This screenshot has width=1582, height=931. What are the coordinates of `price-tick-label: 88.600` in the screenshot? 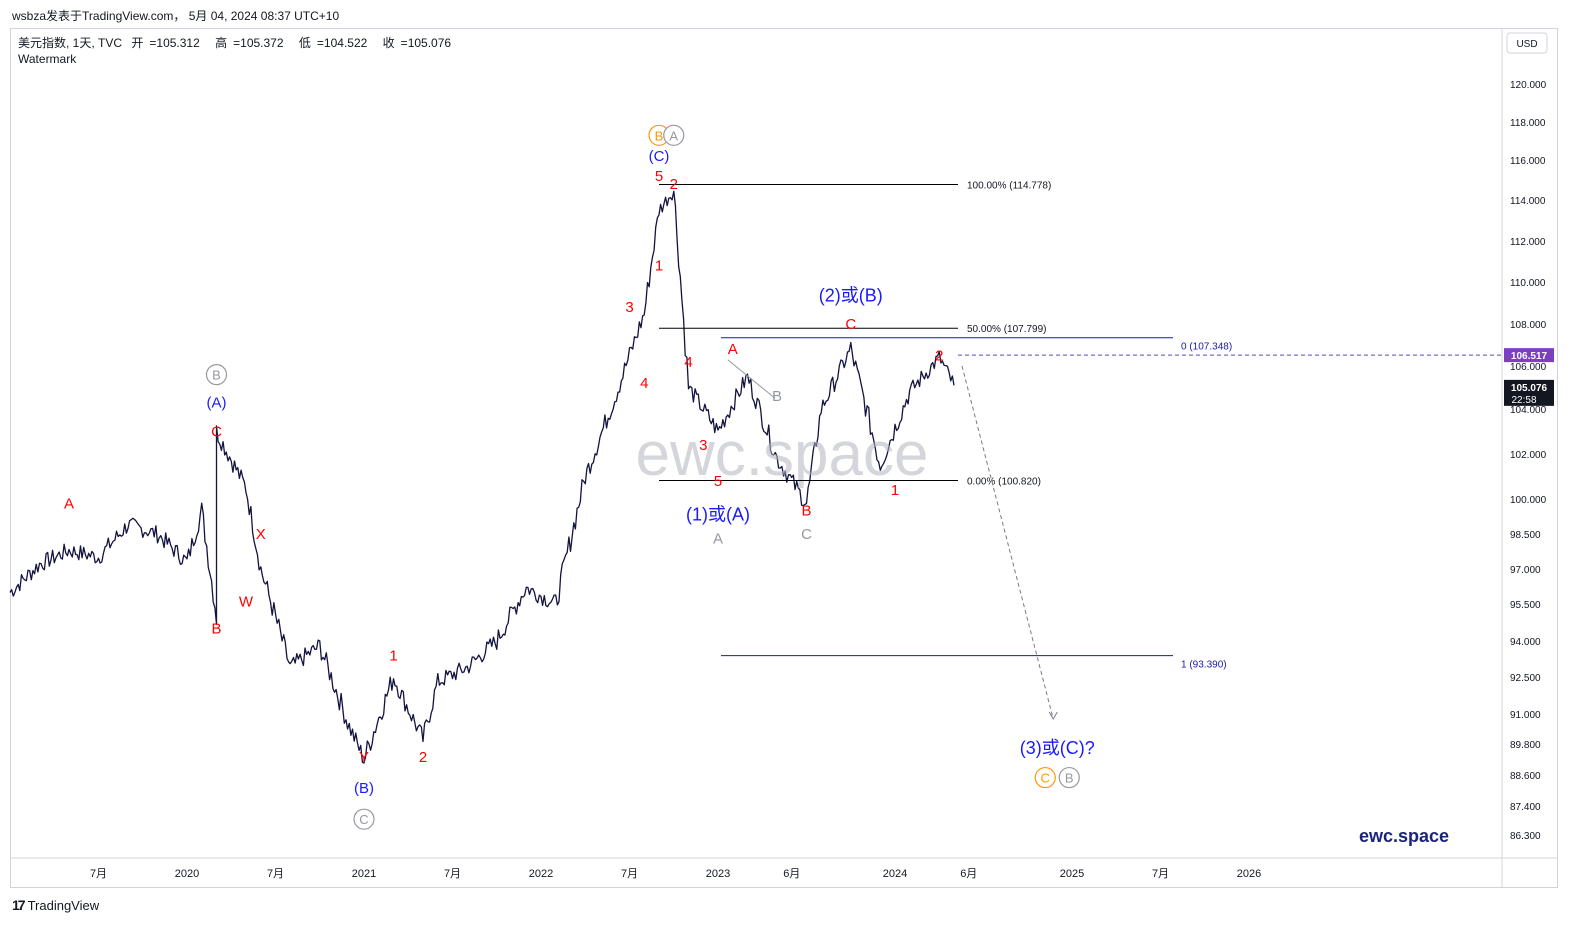 It's located at (1525, 776).